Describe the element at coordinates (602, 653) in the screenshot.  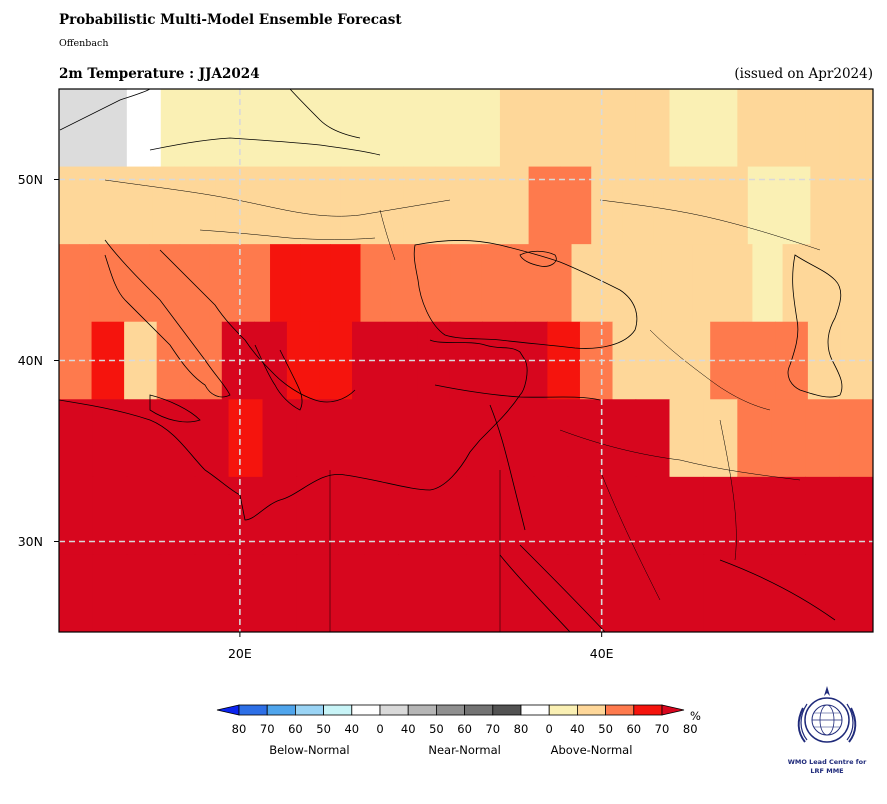
I see `x-tick-label: 40E` at that location.